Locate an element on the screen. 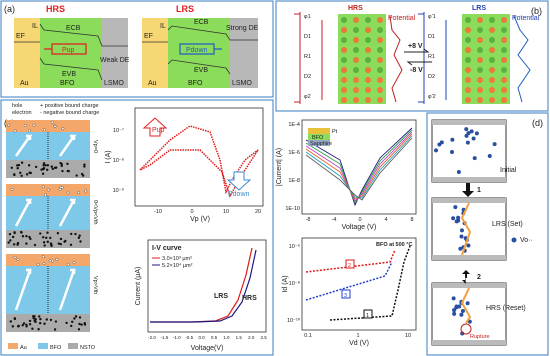 Image resolution: width=550 pixels, height=356 pixels. boxes is located at coordinates (469, 232).